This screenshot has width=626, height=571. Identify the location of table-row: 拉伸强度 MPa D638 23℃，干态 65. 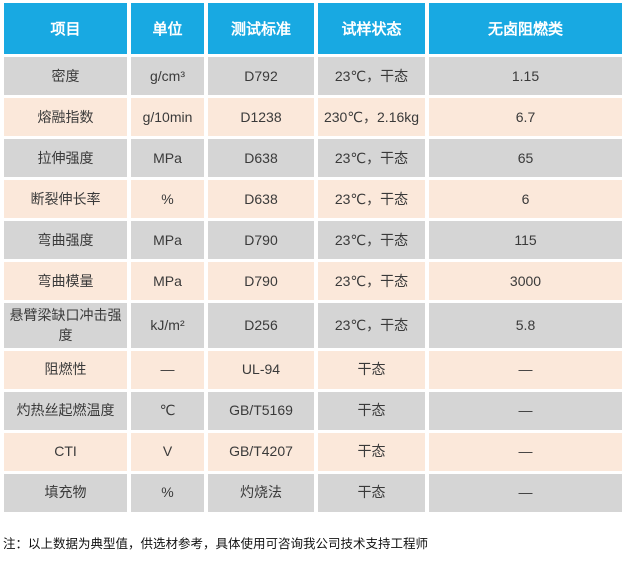
(313, 158).